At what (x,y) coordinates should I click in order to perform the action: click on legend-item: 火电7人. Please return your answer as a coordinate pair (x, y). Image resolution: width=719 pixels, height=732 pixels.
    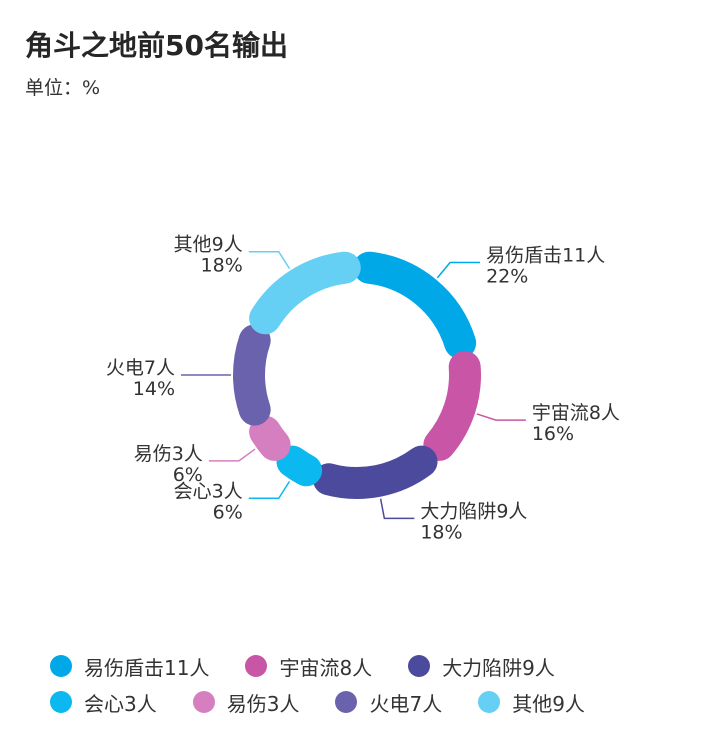
    Looking at the image, I should click on (388, 702).